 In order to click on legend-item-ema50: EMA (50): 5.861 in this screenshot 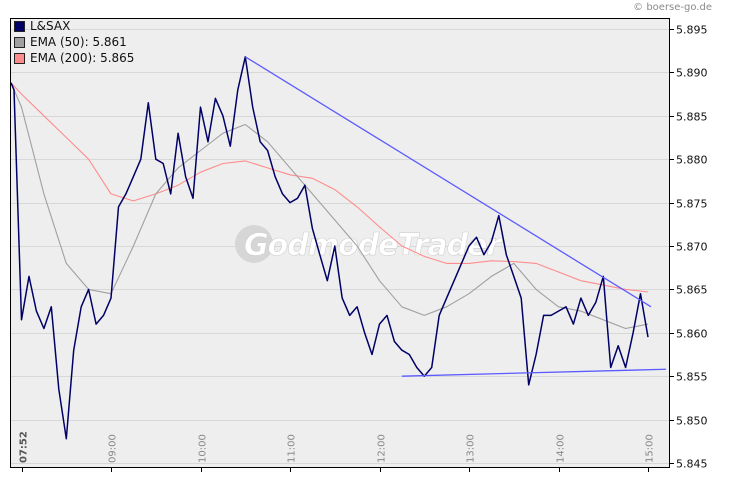, I will do `click(74, 42)`.